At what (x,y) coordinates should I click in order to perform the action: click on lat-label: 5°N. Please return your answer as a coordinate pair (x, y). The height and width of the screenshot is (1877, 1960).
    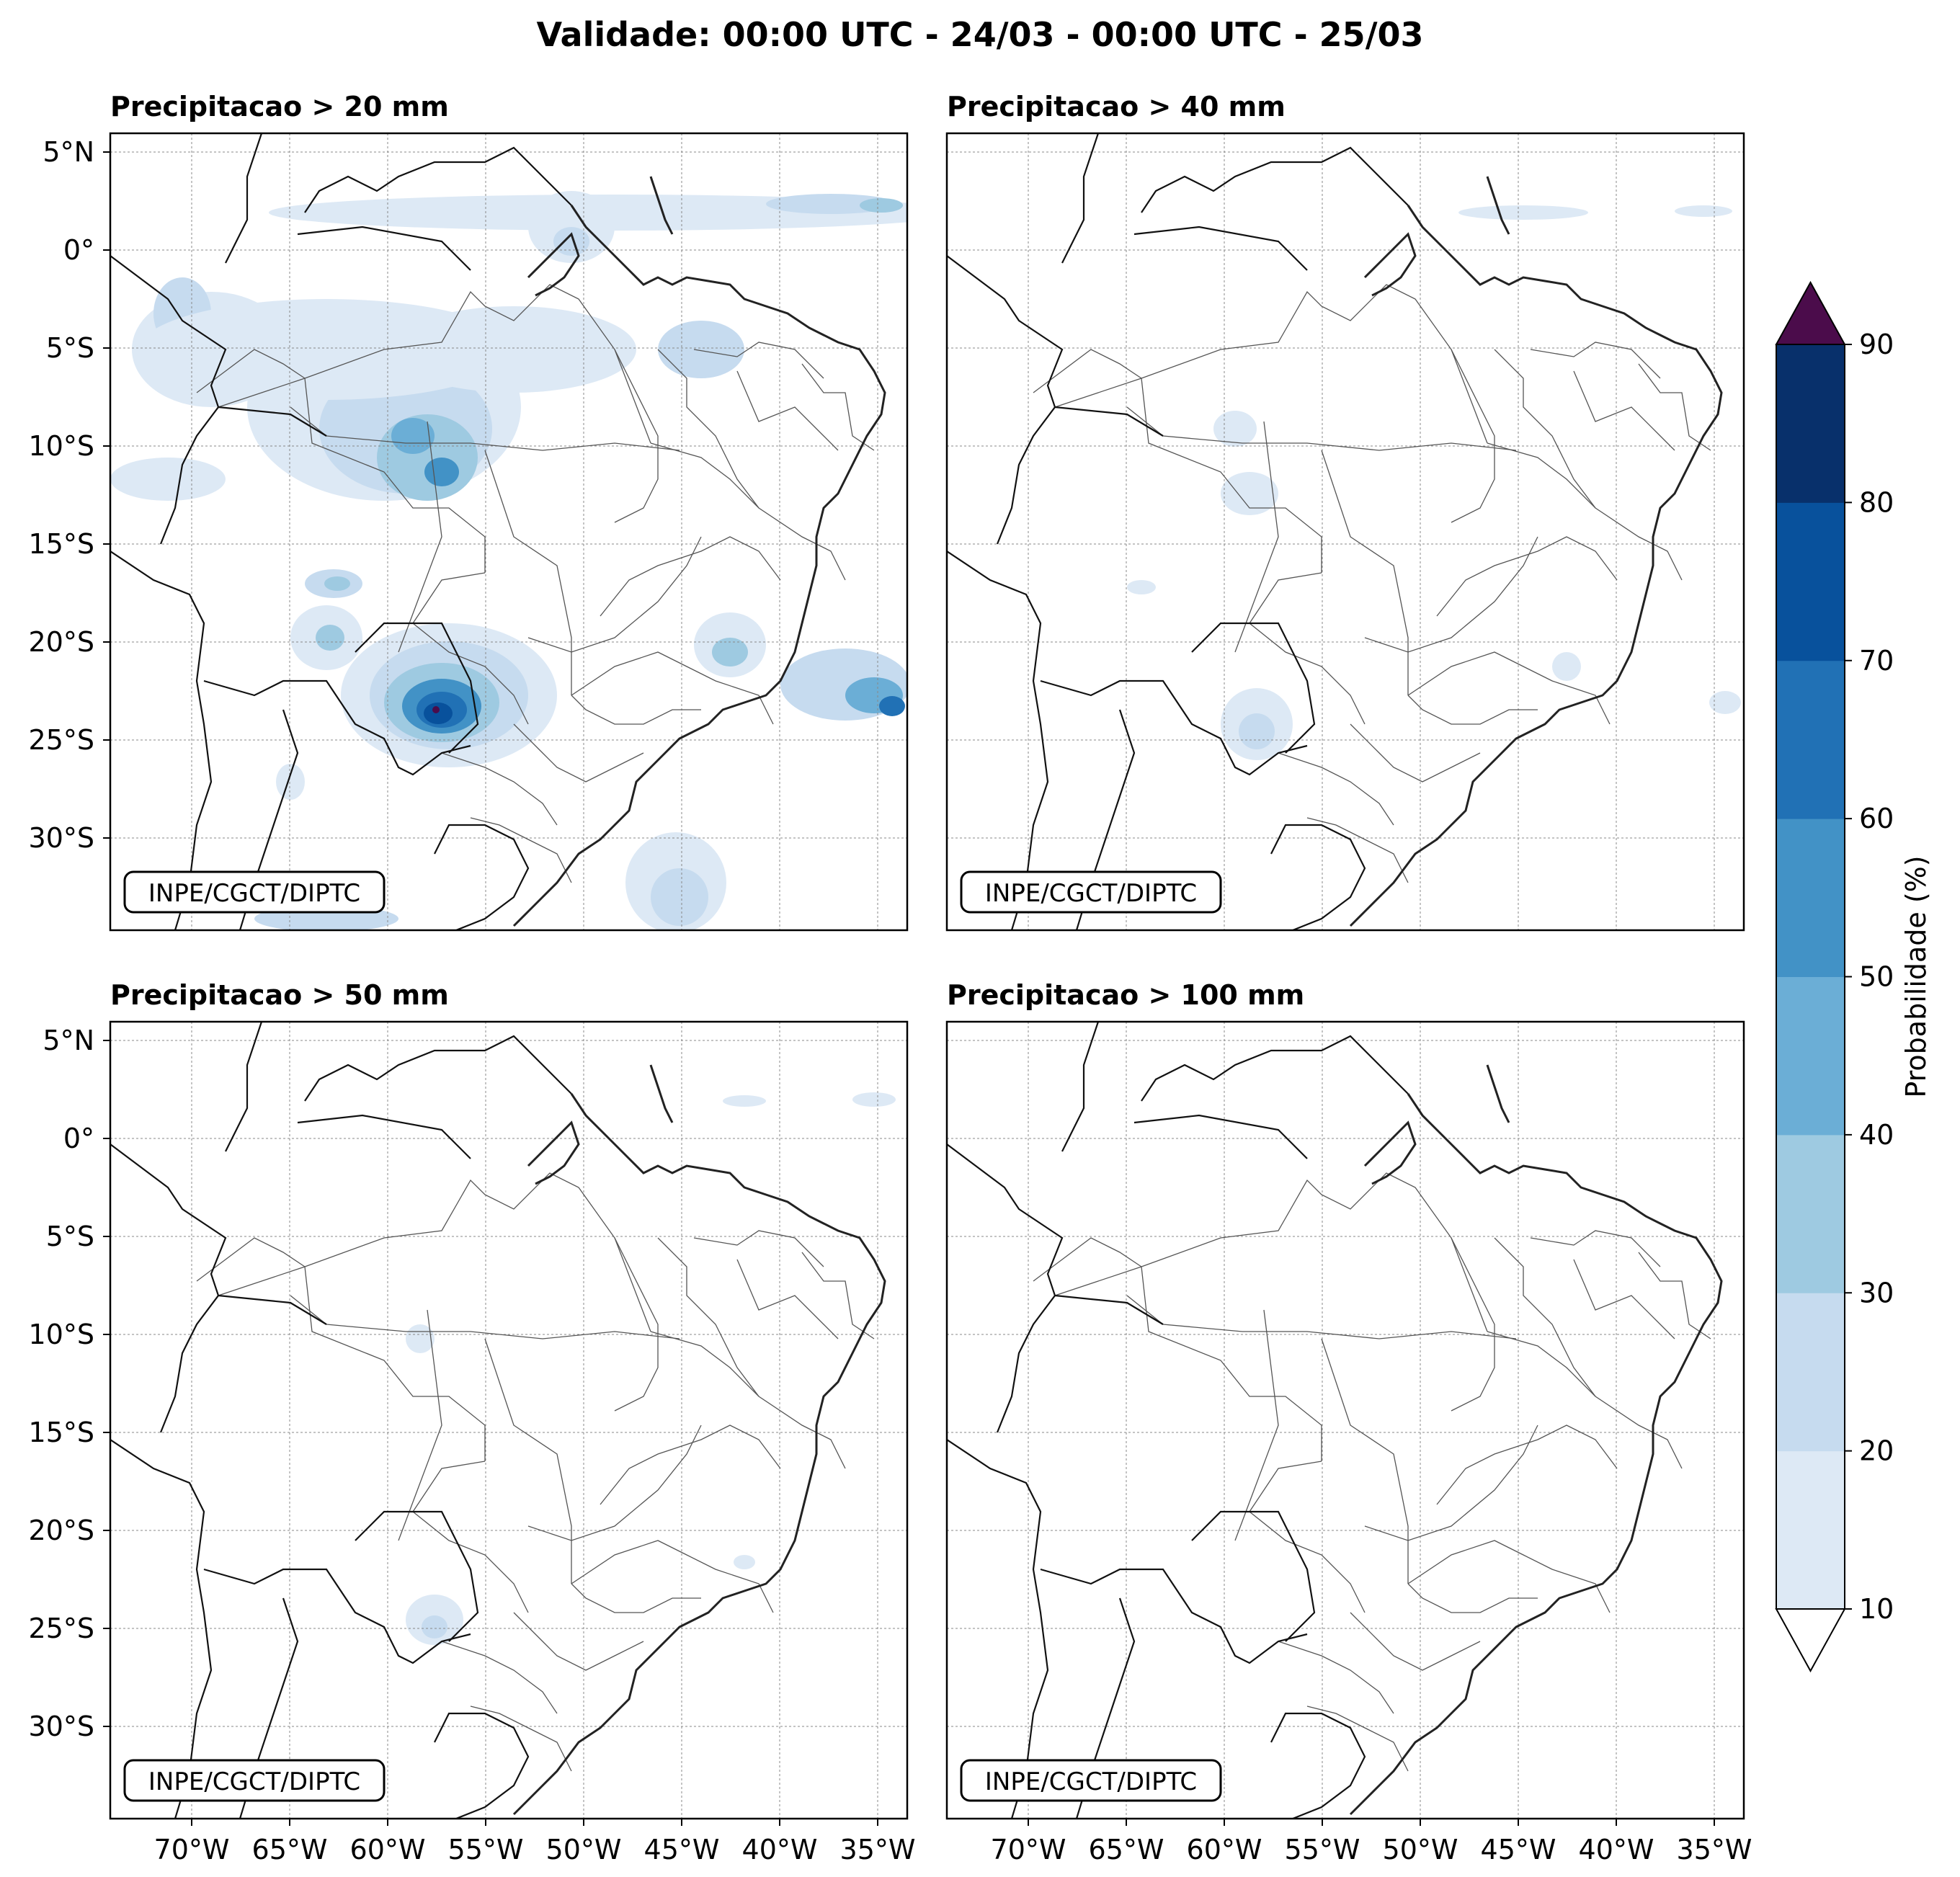
    Looking at the image, I should click on (68, 1040).